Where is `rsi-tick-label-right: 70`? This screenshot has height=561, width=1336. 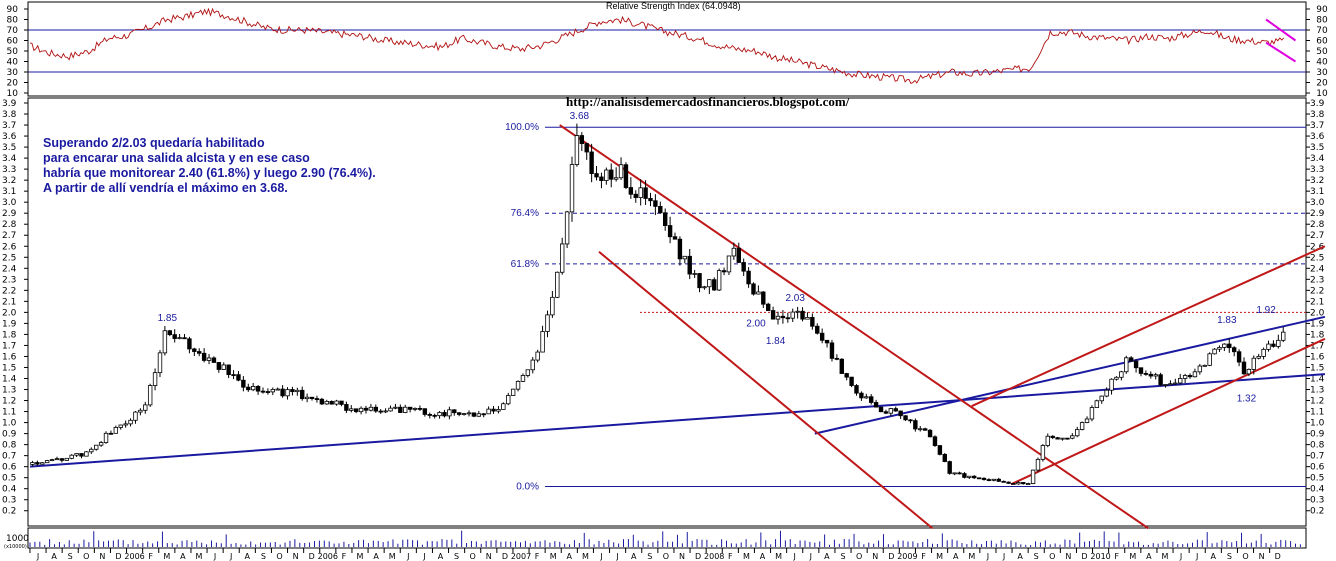 rsi-tick-label-right: 70 is located at coordinates (1322, 31).